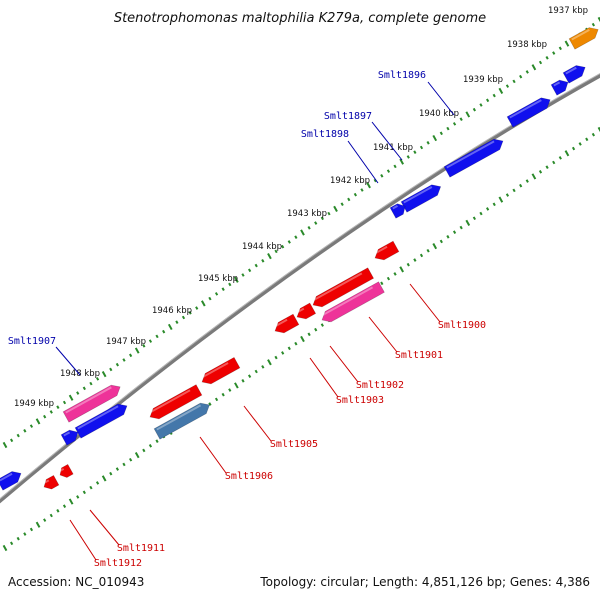  Describe the element at coordinates (181, 421) in the screenshot. I see `gene-steel` at that location.